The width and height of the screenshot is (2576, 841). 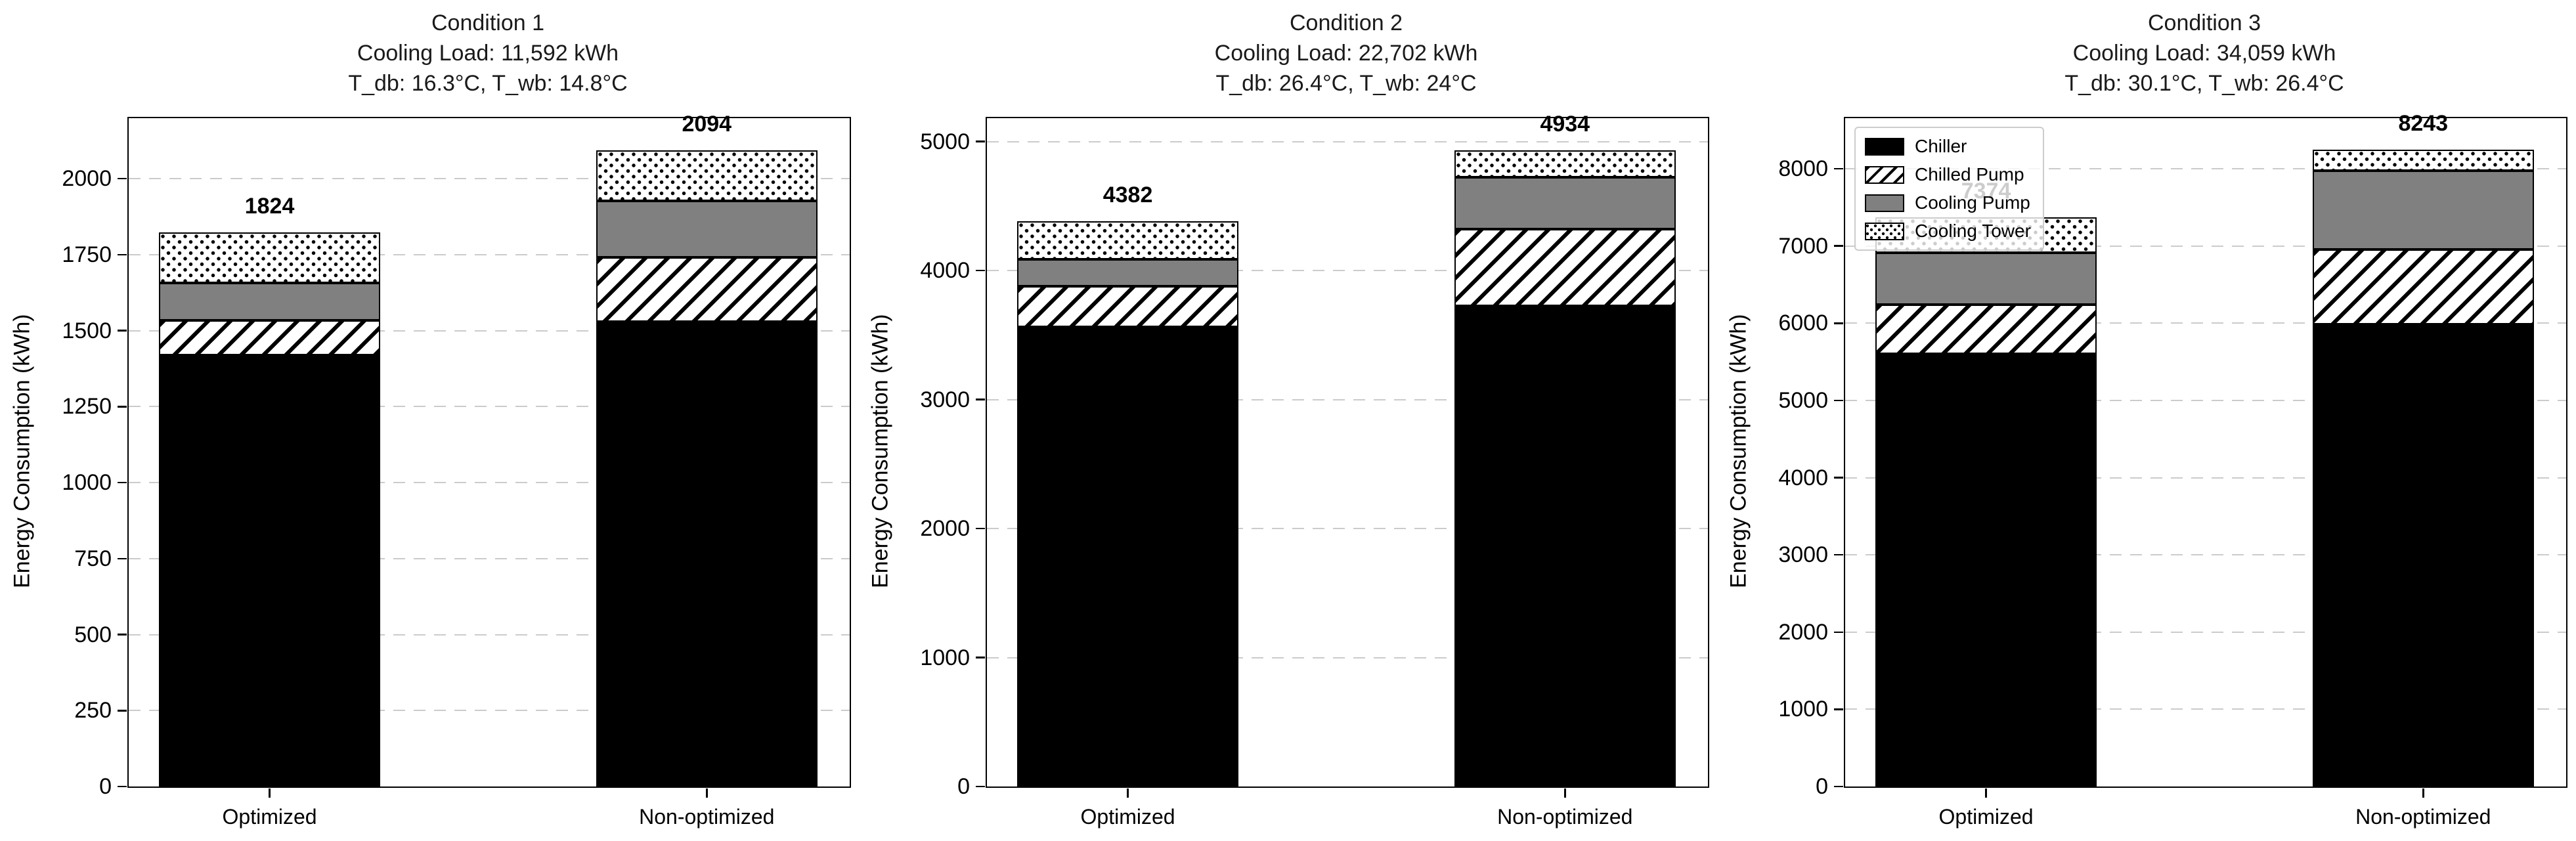 What do you see at coordinates (1941, 146) in the screenshot?
I see `legend-label: Chiller` at bounding box center [1941, 146].